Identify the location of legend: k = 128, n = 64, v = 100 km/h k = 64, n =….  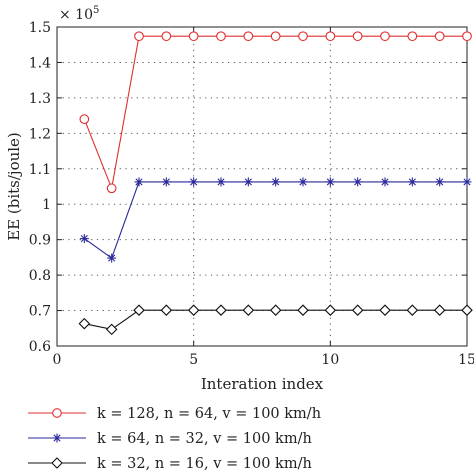
(174, 438).